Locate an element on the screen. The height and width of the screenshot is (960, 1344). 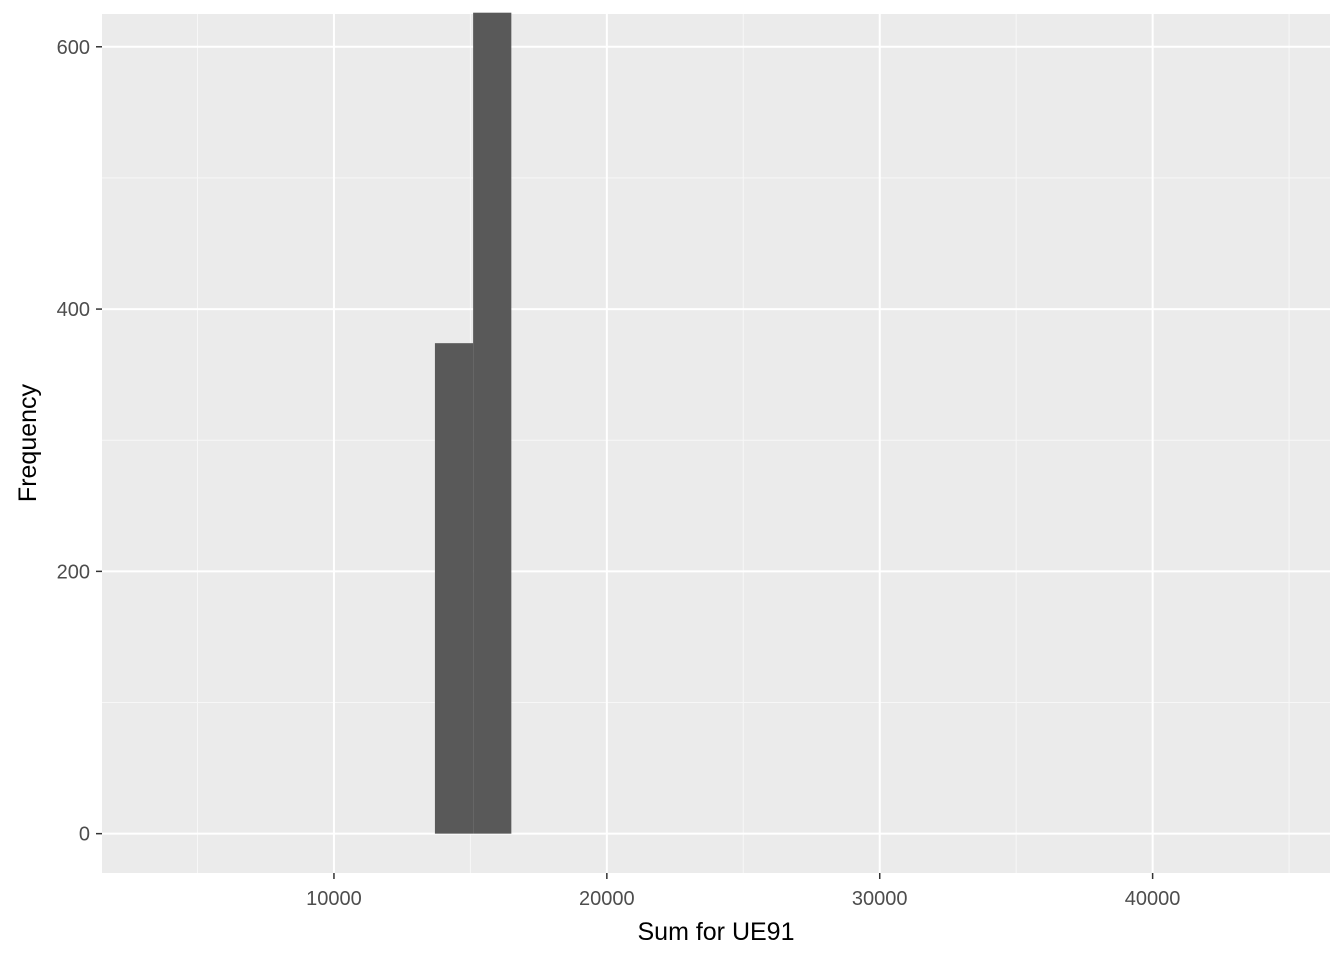
x-tick-label: 30000 is located at coordinates (880, 899).